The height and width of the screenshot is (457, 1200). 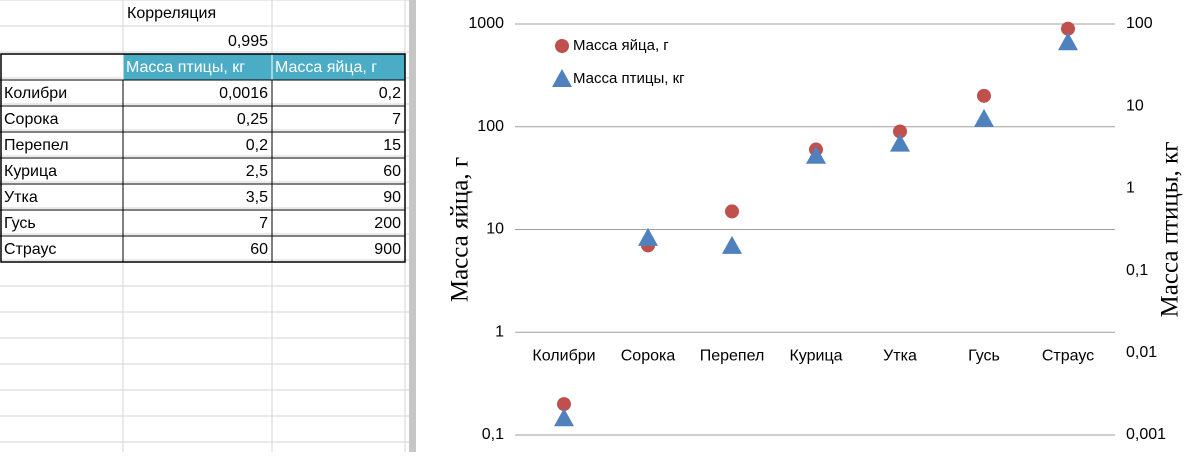 I want to click on y2-tick-label: 100, so click(x=1139, y=23).